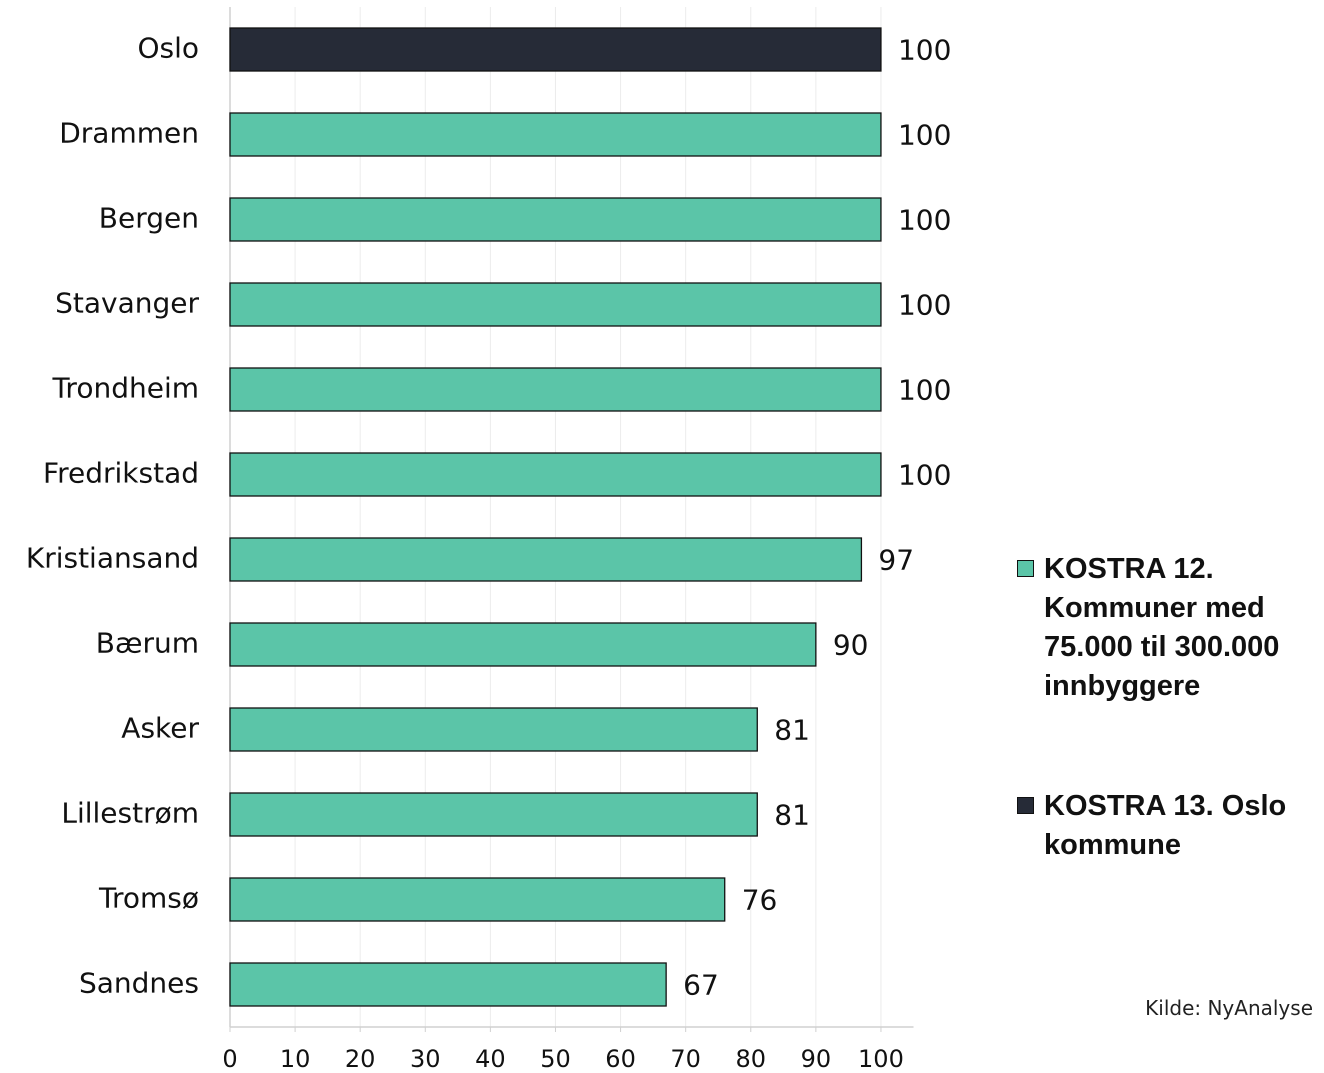 The image size is (1324, 1073). What do you see at coordinates (168, 48) in the screenshot?
I see `y-tick-label: Oslo` at bounding box center [168, 48].